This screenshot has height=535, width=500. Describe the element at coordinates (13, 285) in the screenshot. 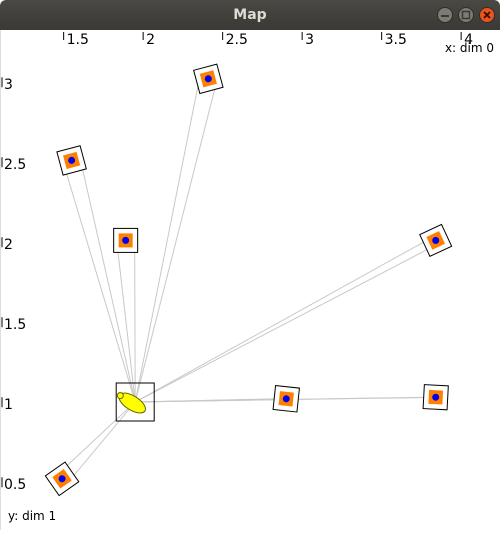

I see `y-ticks: 3 2.5 2 1.5 1 0.5` at that location.